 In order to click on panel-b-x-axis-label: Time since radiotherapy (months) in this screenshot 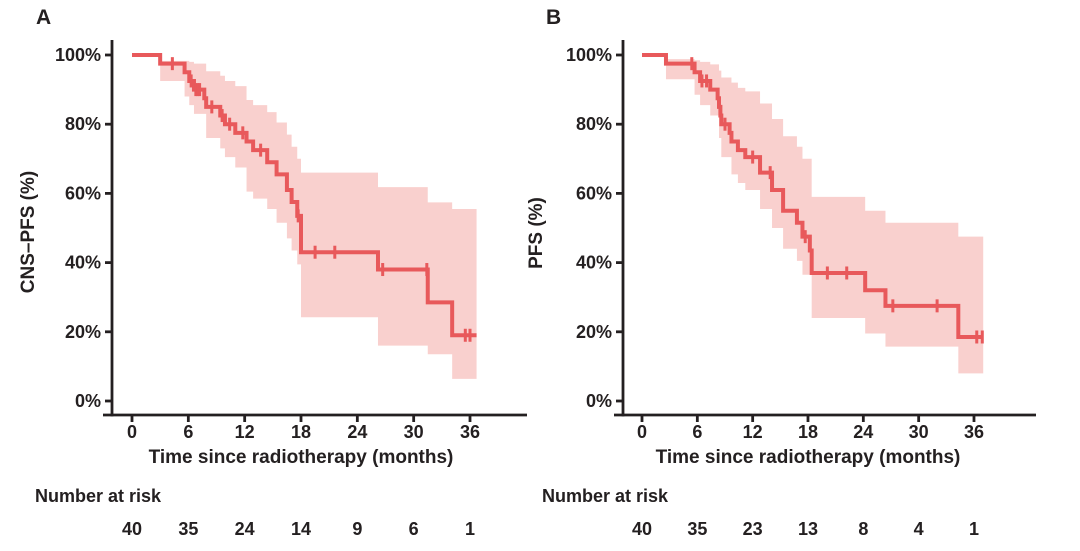, I will do `click(808, 457)`.